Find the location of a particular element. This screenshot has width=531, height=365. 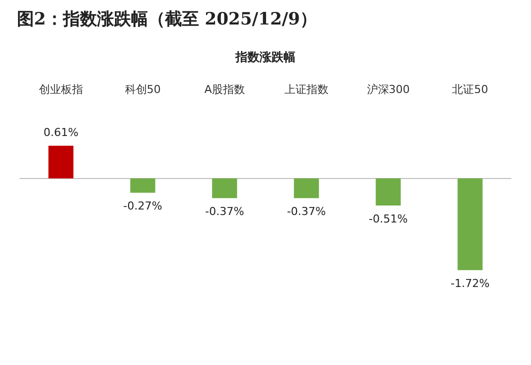

data-label: 0.61% is located at coordinates (60, 132).